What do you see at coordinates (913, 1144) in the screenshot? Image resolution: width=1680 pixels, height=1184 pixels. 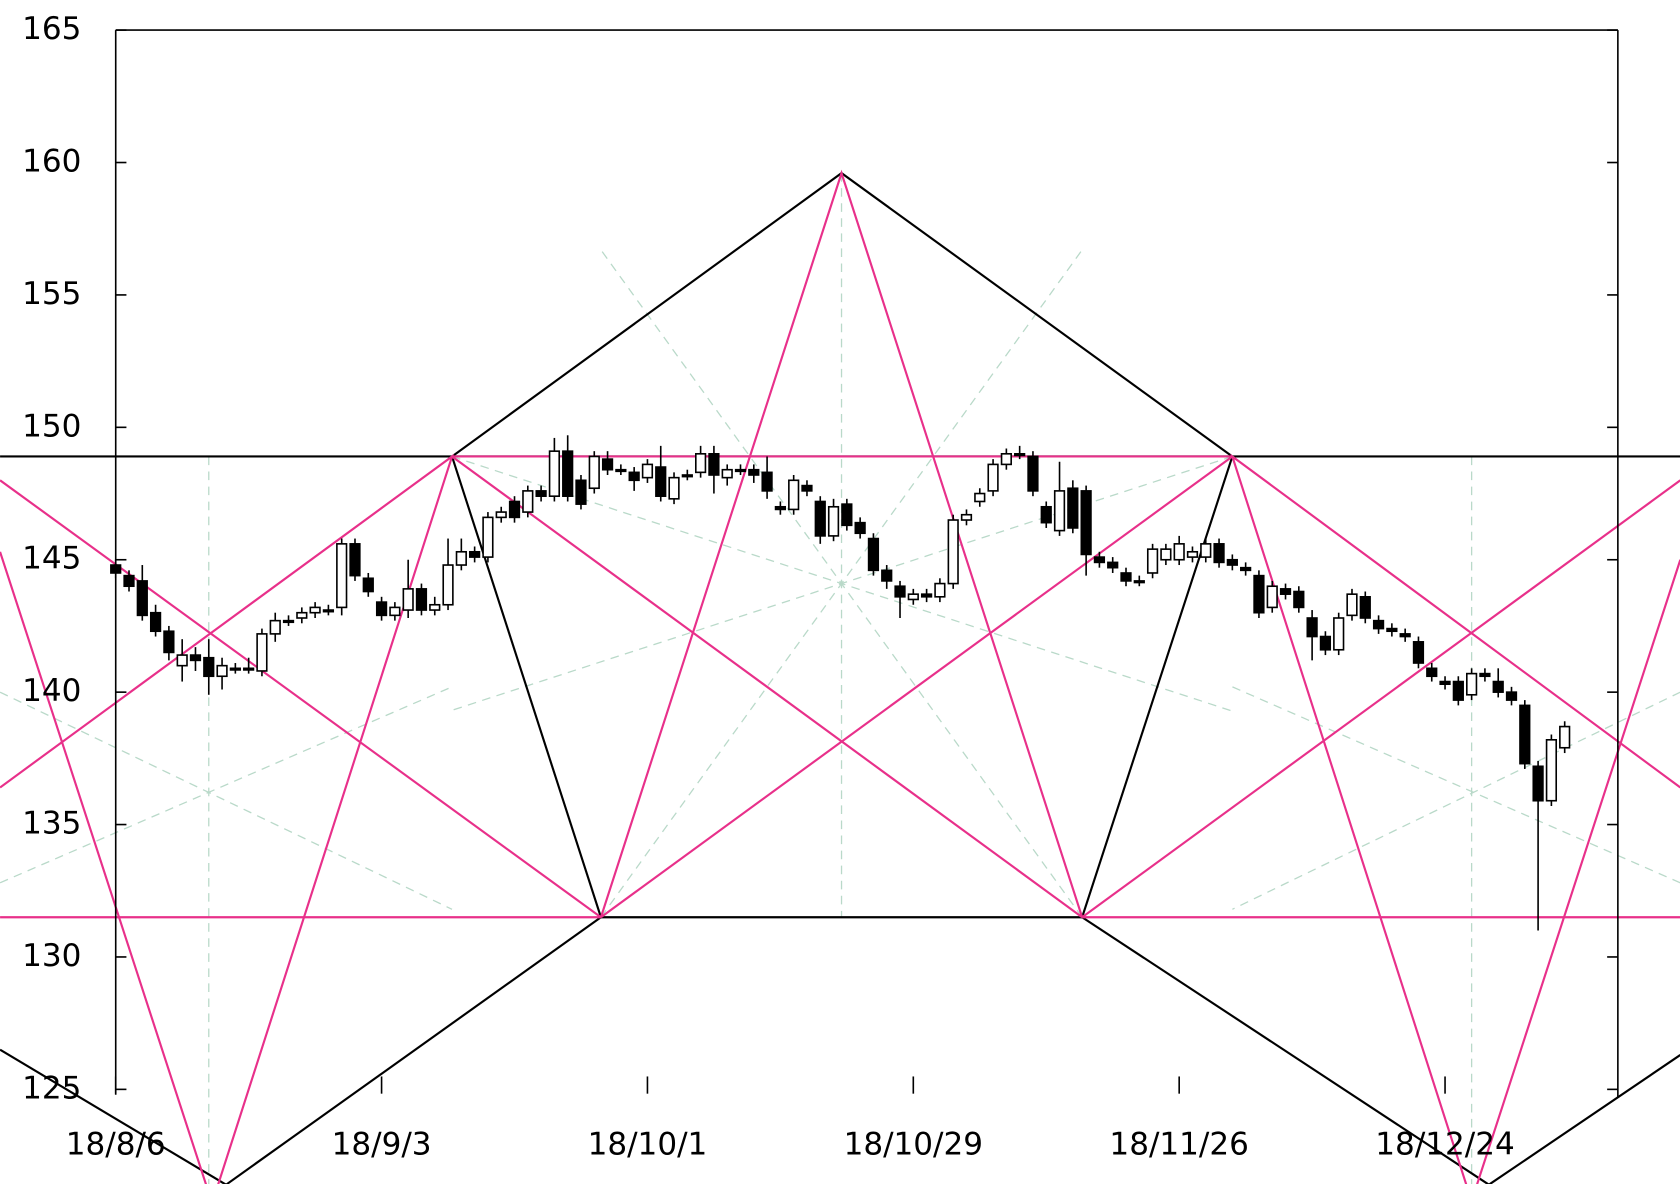 I see `x-tick-label: 18/10/29` at bounding box center [913, 1144].